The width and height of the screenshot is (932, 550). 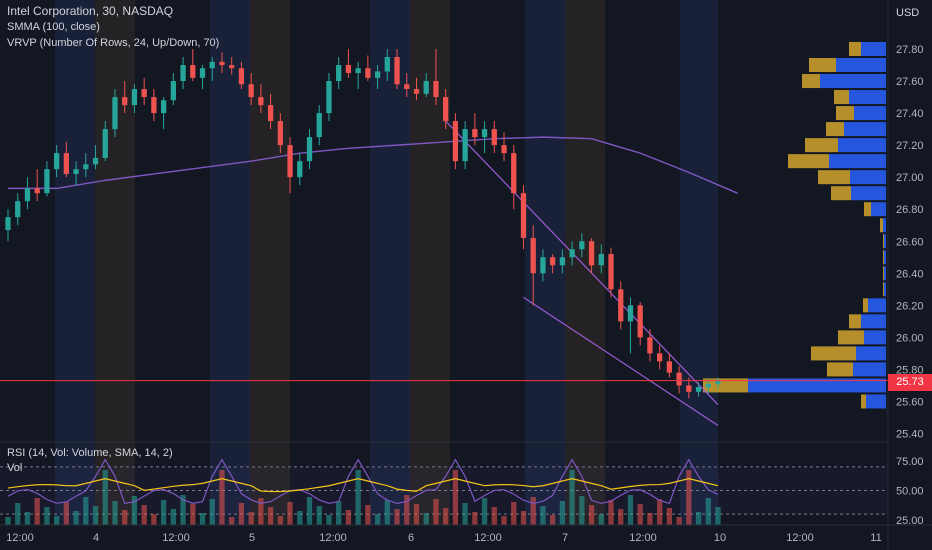 What do you see at coordinates (910, 382) in the screenshot?
I see `last-price-tag: 25.73` at bounding box center [910, 382].